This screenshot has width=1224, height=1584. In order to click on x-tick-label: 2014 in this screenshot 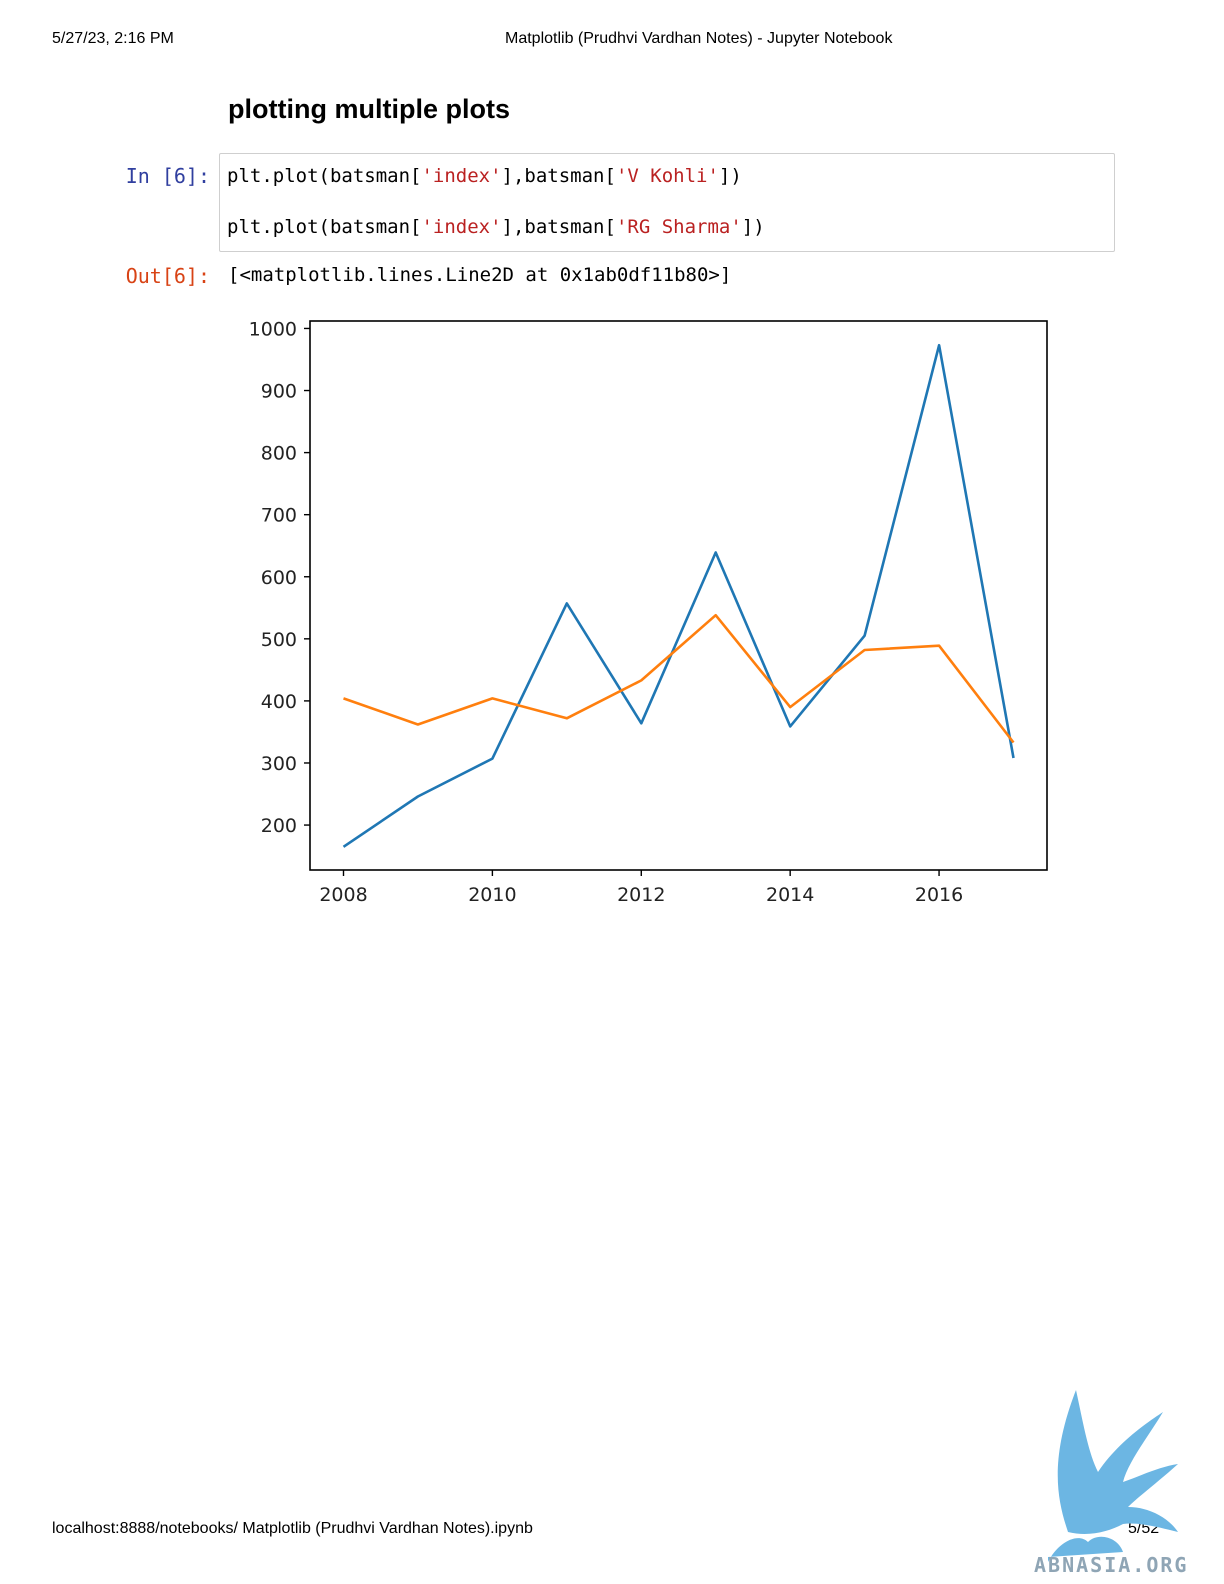, I will do `click(790, 895)`.